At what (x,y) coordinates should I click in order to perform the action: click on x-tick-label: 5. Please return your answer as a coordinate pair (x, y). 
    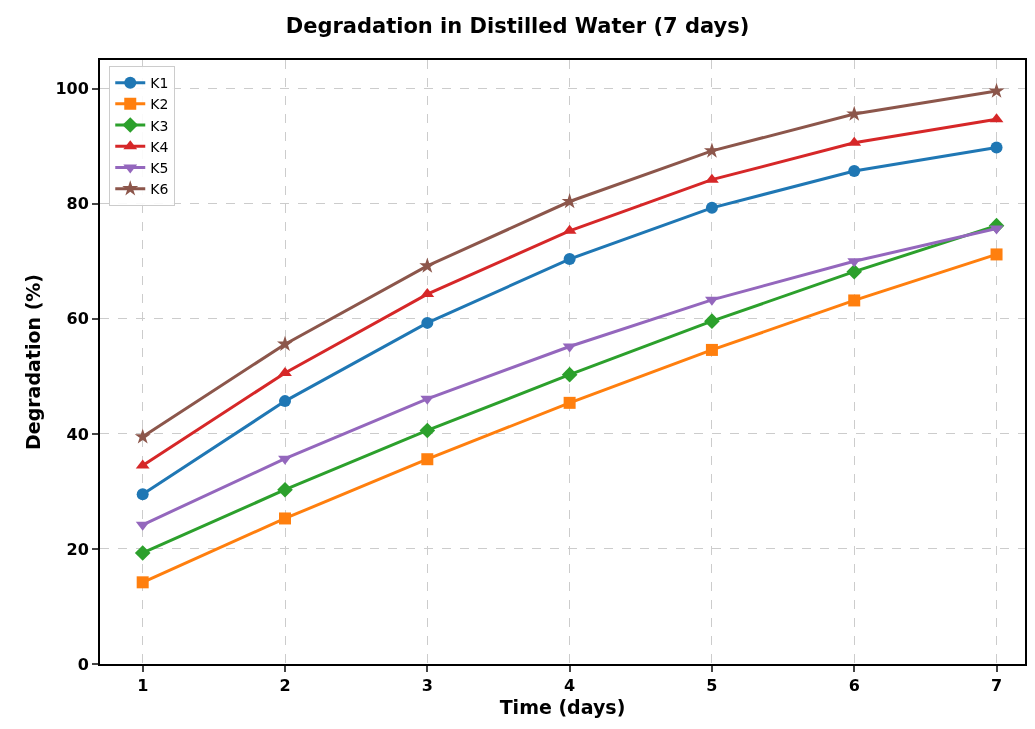
    Looking at the image, I should click on (712, 686).